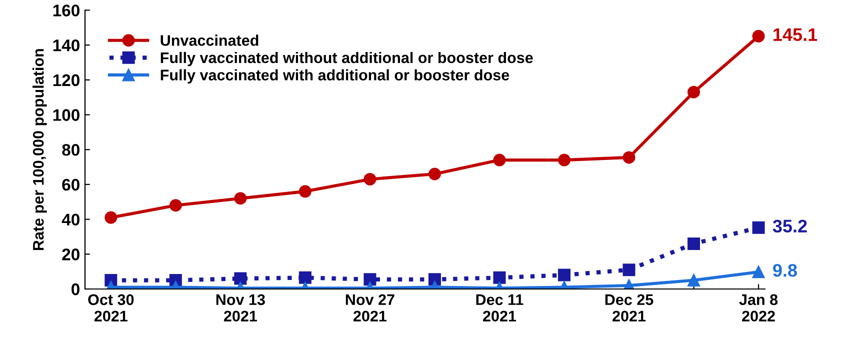 This screenshot has width=850, height=340. What do you see at coordinates (66, 80) in the screenshot?
I see `y-tick-label: 120` at bounding box center [66, 80].